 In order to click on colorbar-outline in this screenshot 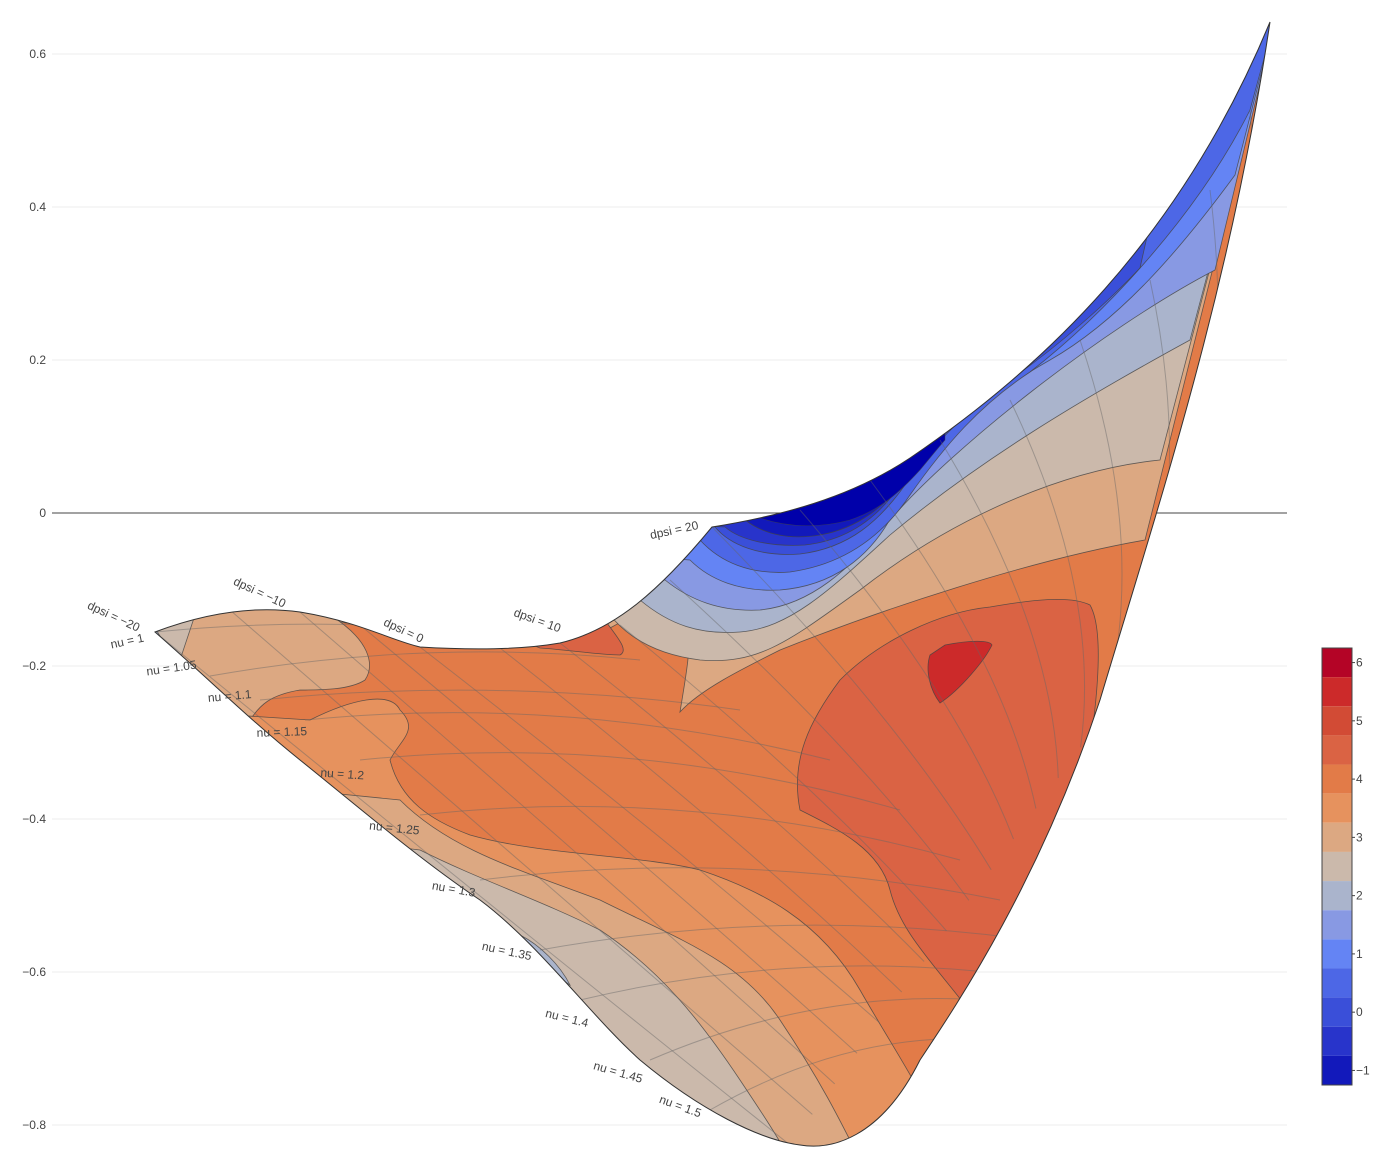, I will do `click(1337, 866)`.